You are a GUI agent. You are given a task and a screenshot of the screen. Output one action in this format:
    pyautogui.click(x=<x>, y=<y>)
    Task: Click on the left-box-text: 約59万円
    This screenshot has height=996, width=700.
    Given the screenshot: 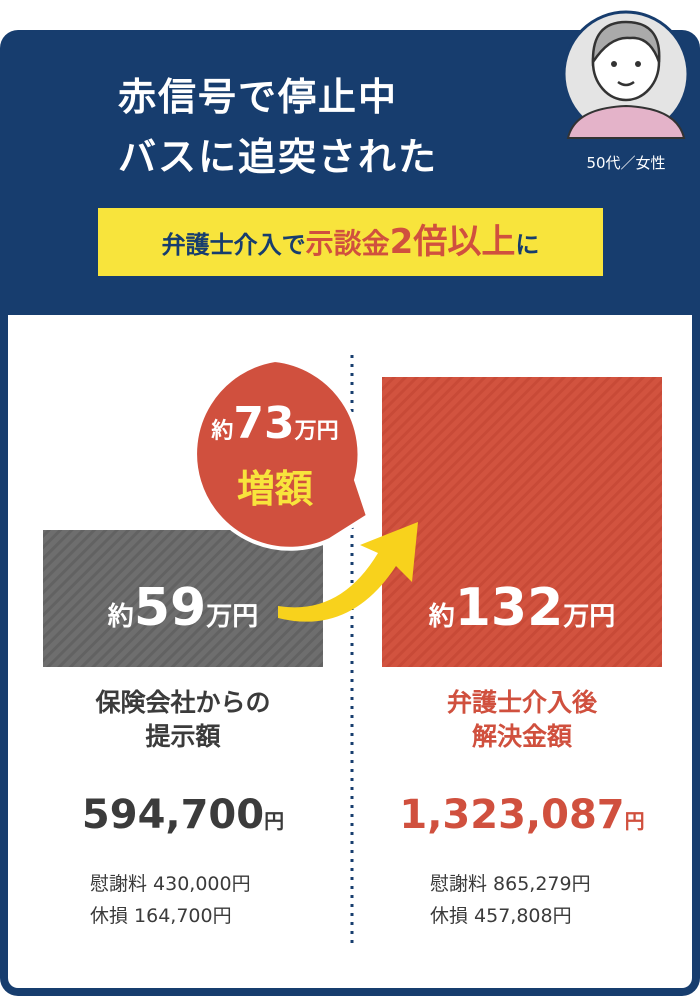 What is the action you would take?
    pyautogui.click(x=183, y=608)
    